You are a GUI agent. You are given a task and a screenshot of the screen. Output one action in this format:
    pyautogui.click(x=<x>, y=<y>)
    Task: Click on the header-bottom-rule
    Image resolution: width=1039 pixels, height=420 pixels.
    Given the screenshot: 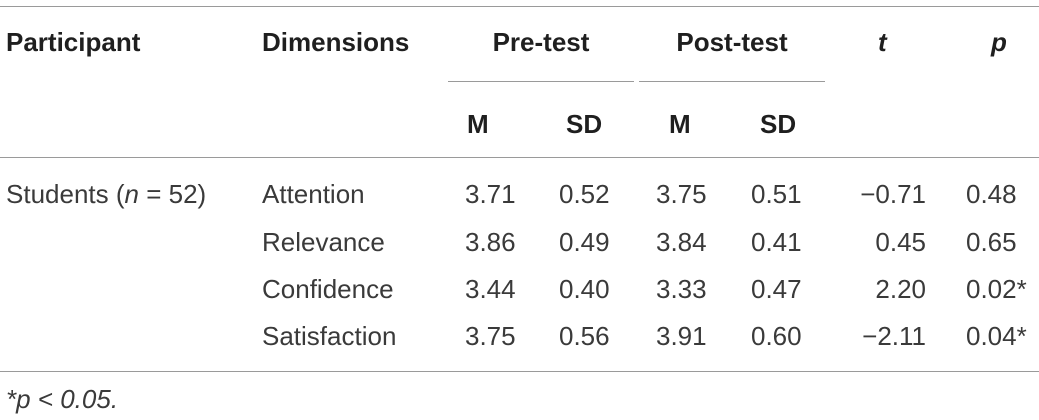 What is the action you would take?
    pyautogui.click(x=519, y=157)
    